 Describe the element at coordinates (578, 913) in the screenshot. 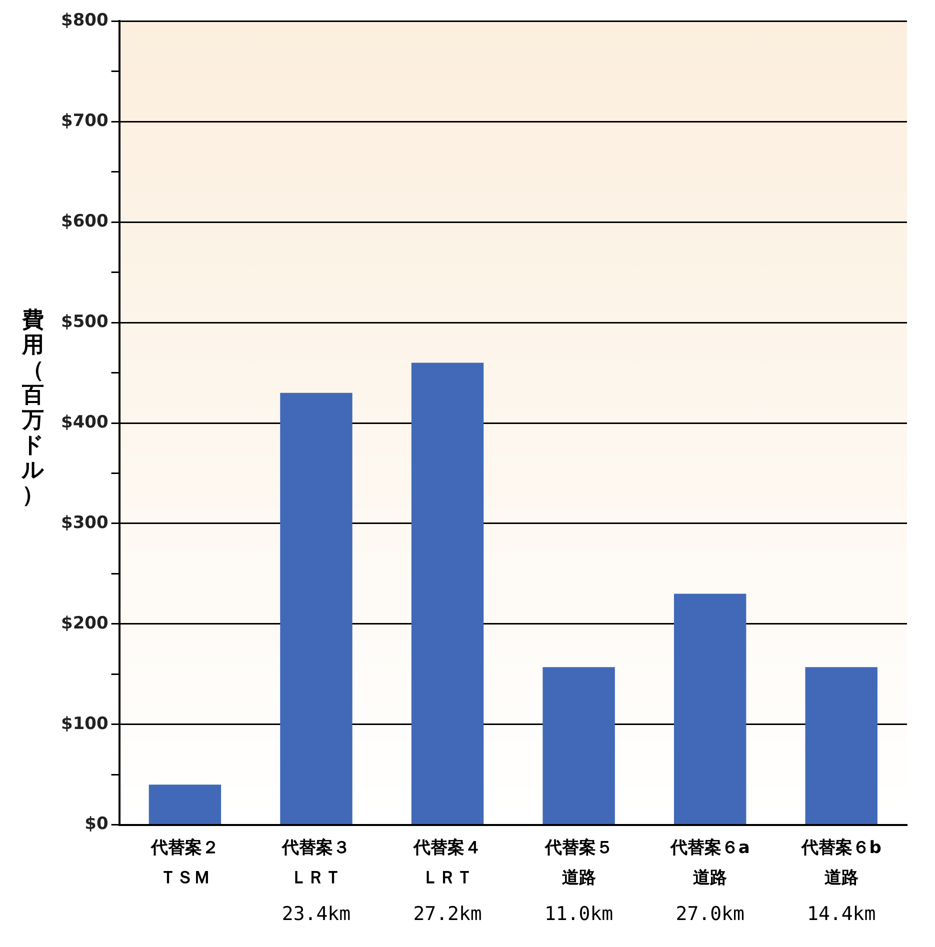

I see `text: 11.0km` at that location.